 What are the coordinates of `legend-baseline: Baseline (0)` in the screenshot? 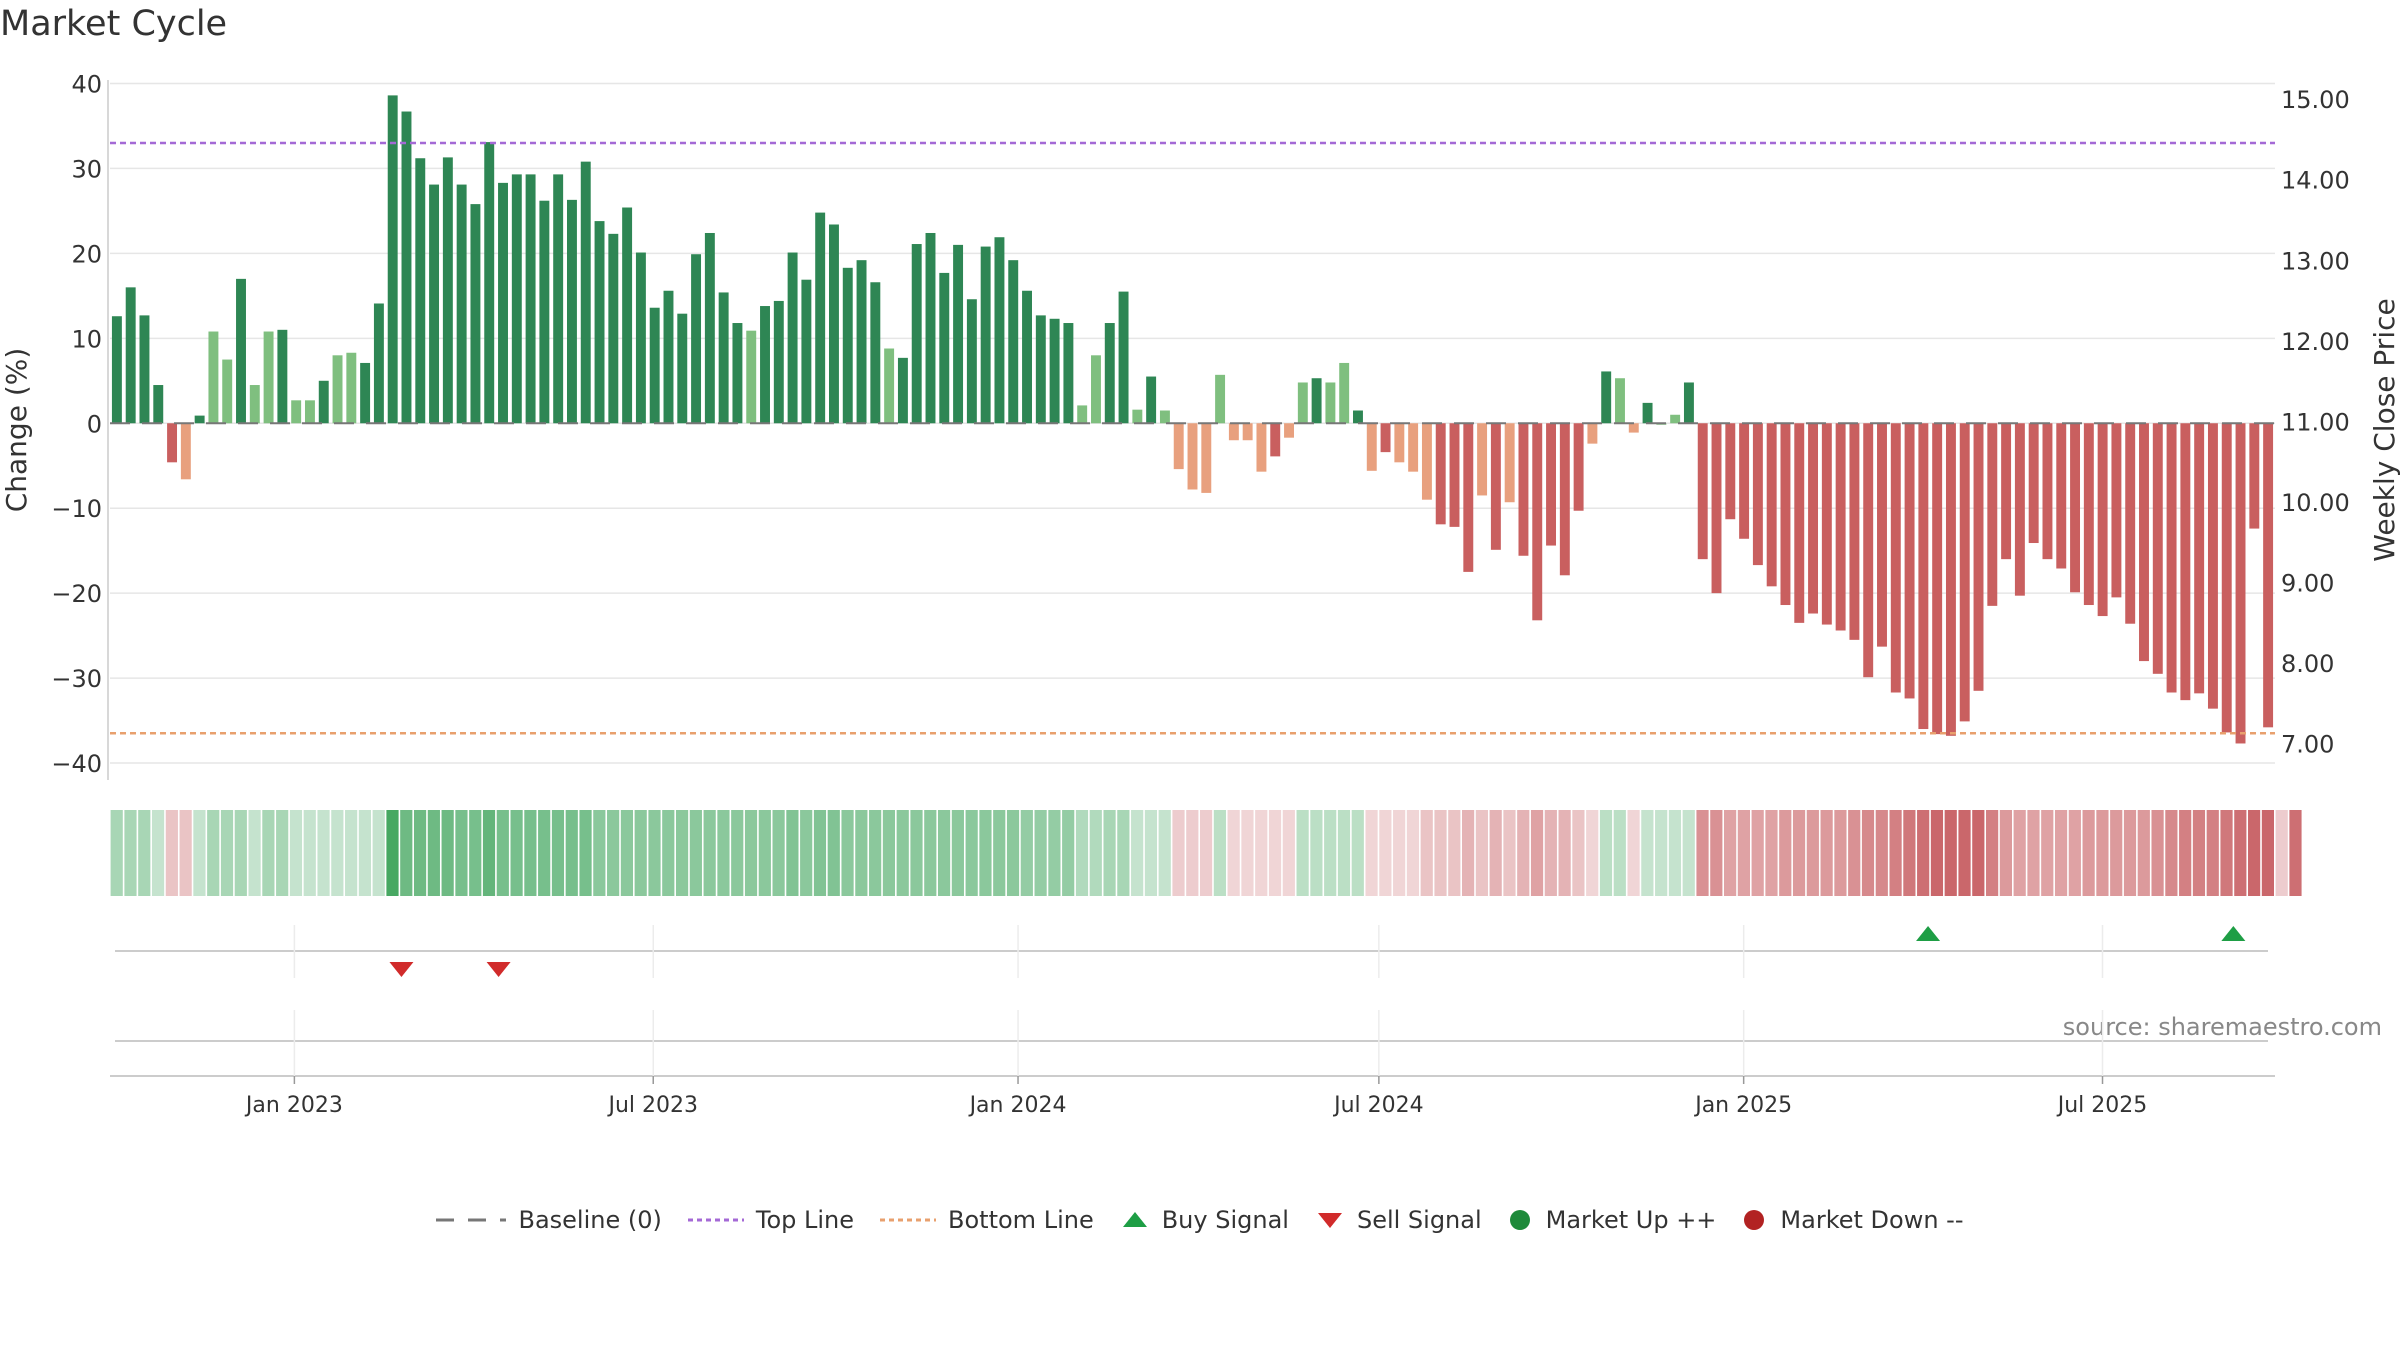 It's located at (549, 1220).